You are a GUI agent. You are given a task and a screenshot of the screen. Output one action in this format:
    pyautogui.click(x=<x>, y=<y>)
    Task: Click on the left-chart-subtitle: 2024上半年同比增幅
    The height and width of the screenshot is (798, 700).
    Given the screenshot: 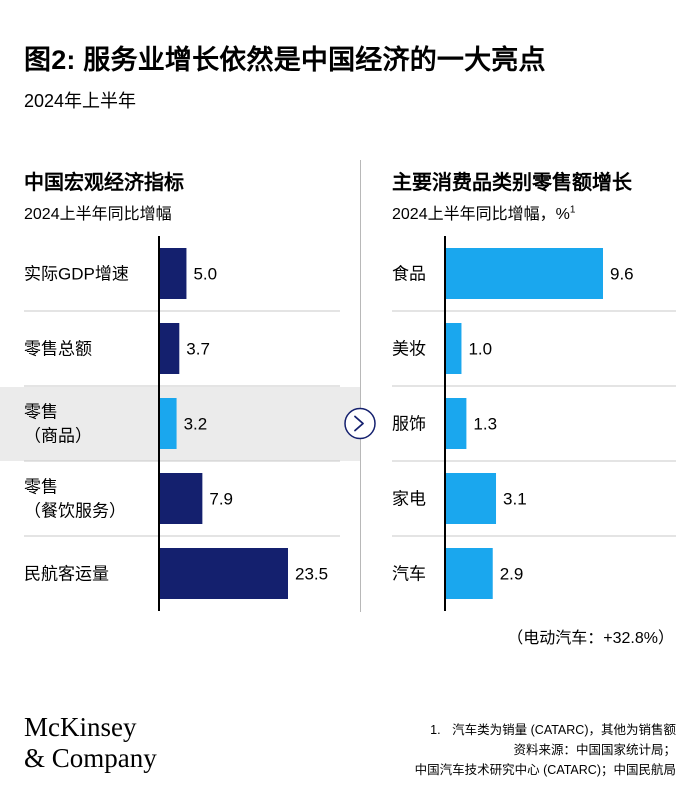 What is the action you would take?
    pyautogui.click(x=98, y=214)
    